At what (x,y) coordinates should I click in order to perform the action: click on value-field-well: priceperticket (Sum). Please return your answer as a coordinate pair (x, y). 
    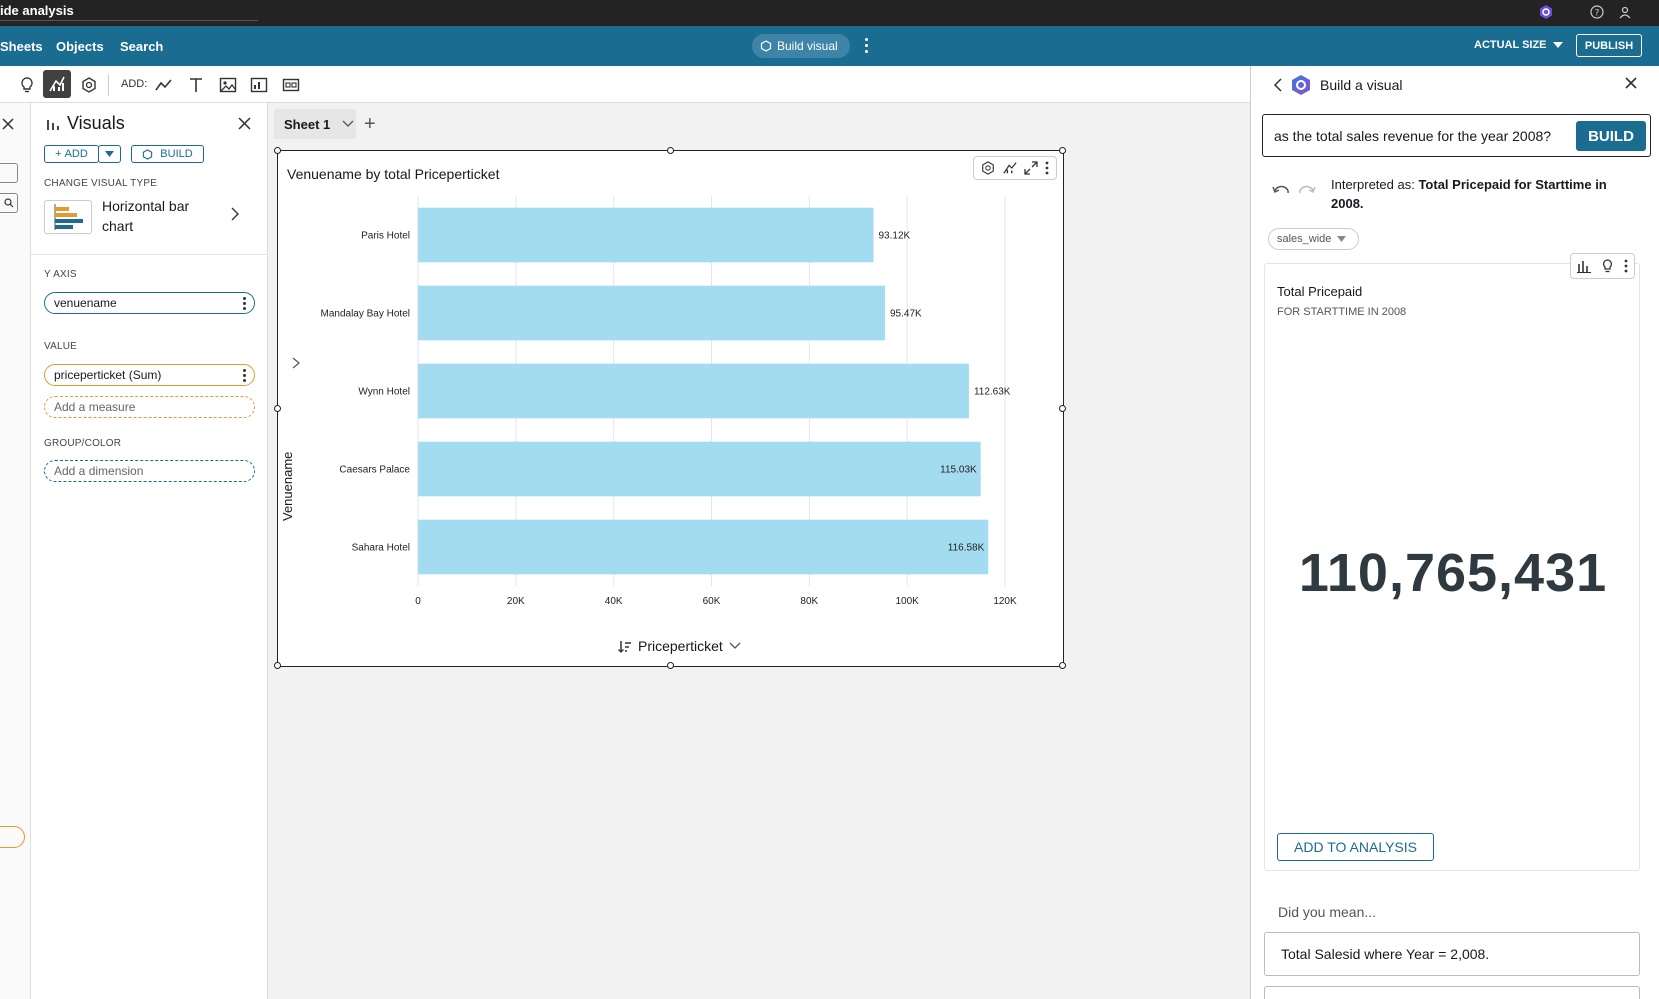
    Looking at the image, I should click on (149, 375).